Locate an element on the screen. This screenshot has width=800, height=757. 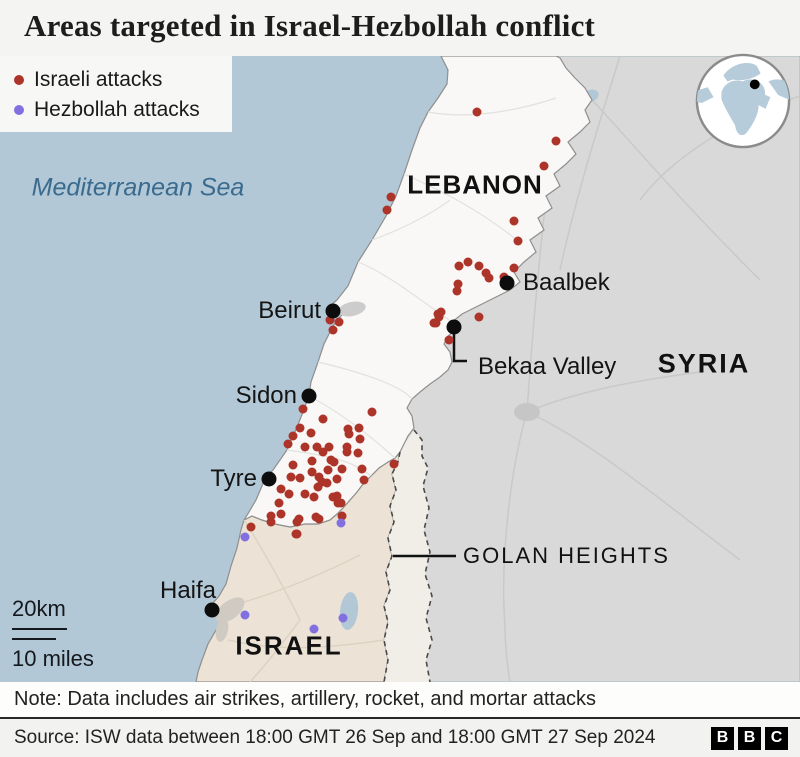
legend-item-israeli: Israeli attacks is located at coordinates (122, 80).